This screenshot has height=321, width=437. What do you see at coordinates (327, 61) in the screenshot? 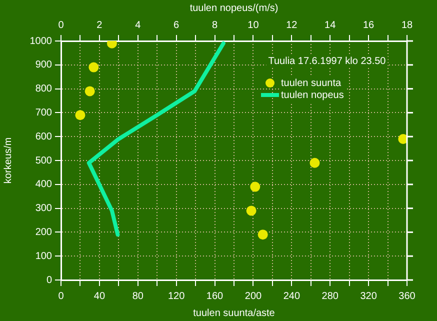
I see `annotation: Tuulia 17.6.1997 klo 23.50` at bounding box center [327, 61].